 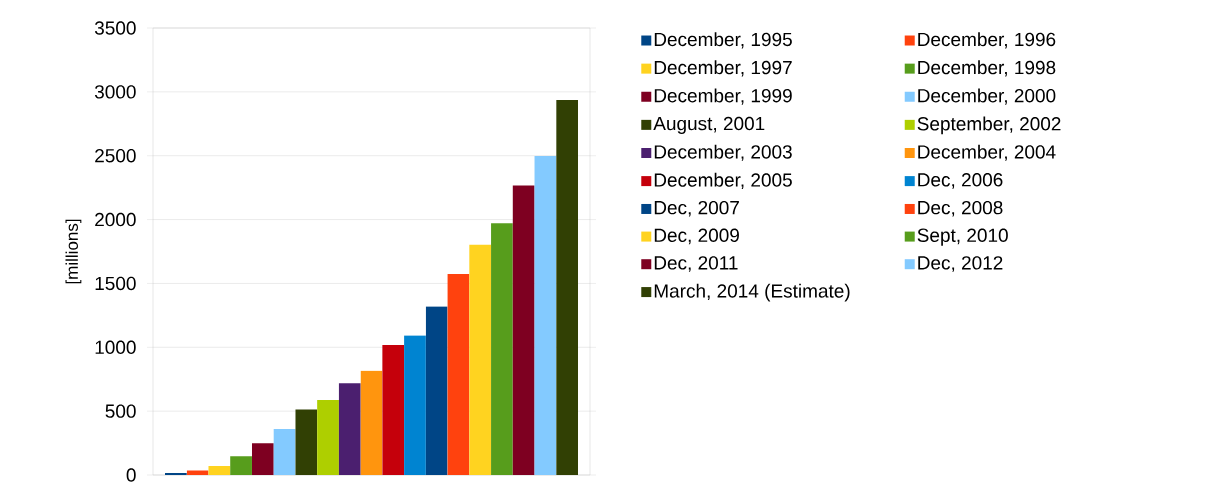 What do you see at coordinates (960, 208) in the screenshot?
I see `legend-label: Dec, 2008` at bounding box center [960, 208].